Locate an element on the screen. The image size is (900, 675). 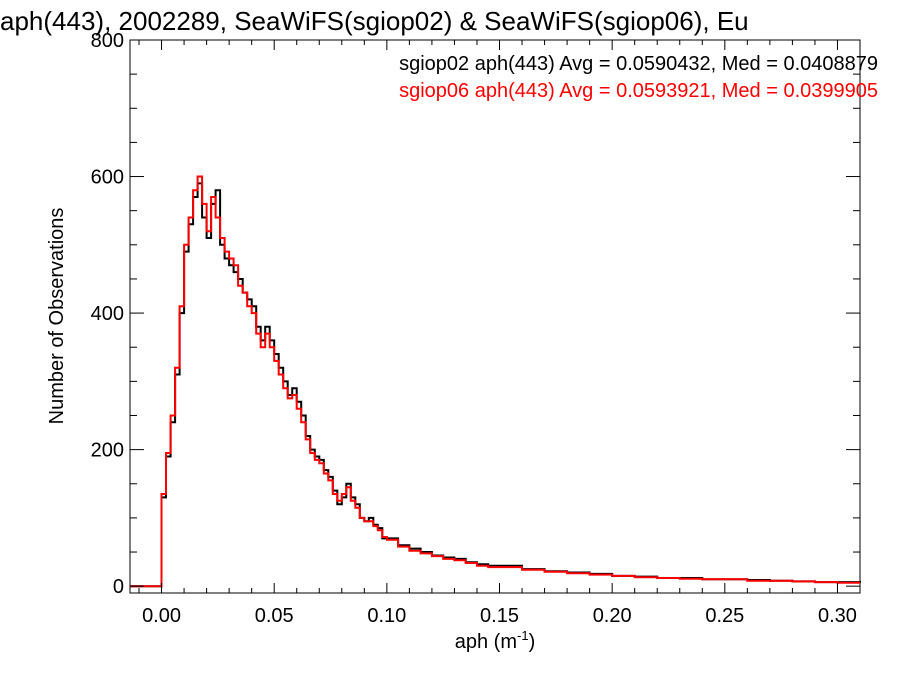
x-axis-label-text: aph (m is located at coordinates (486, 642).